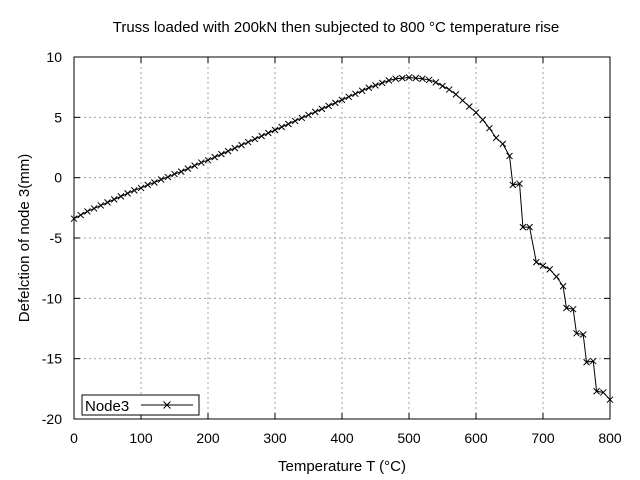  I want to click on legend-label: Node3, so click(107, 406).